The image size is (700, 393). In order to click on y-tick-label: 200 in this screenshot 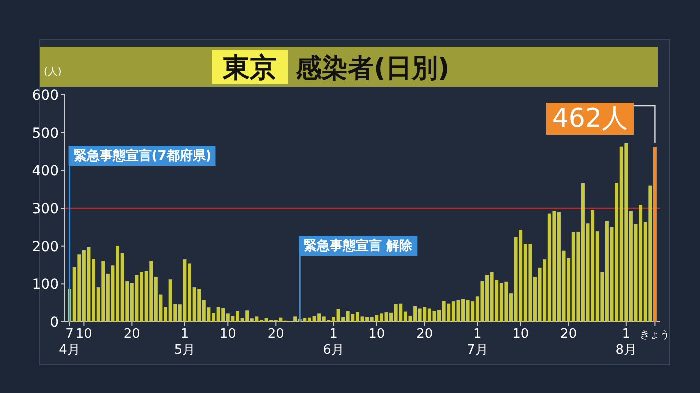, I will do `click(45, 247)`.